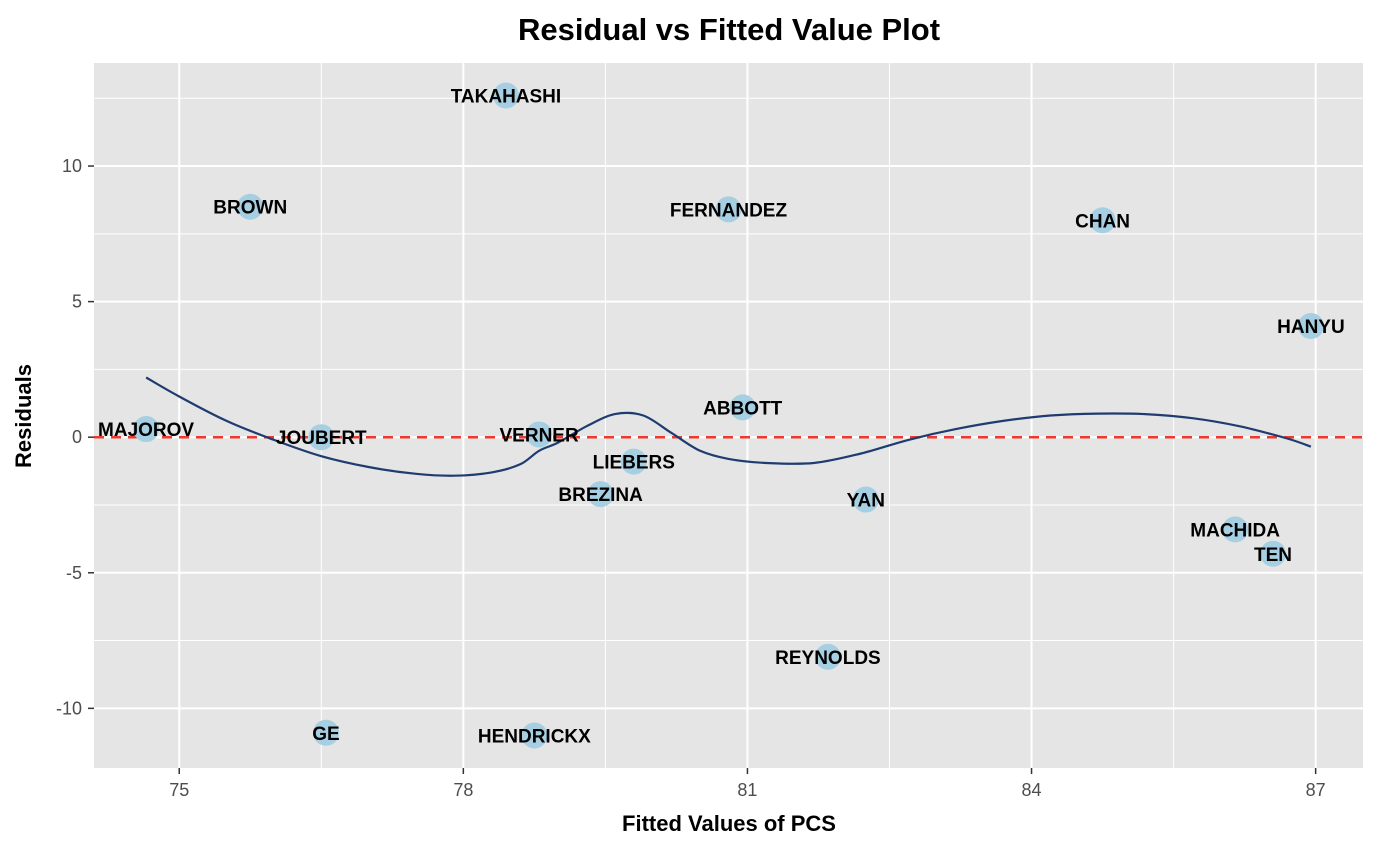 The width and height of the screenshot is (1378, 851). I want to click on x-tick-label: 84, so click(1032, 790).